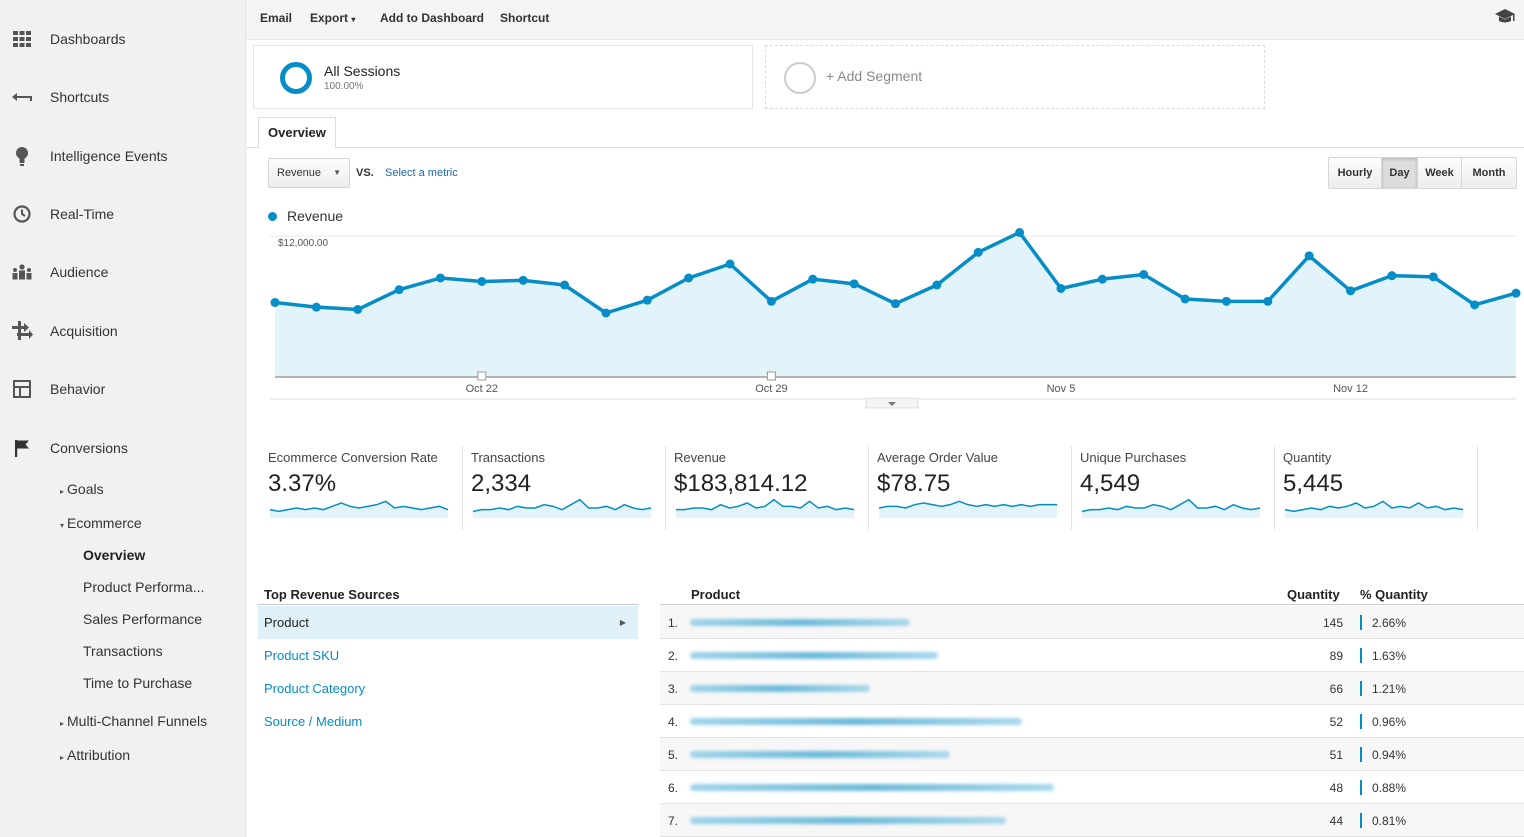 This screenshot has width=1524, height=837. Describe the element at coordinates (1092, 721) in the screenshot. I see `table-row: 4. 52 0.96%` at that location.